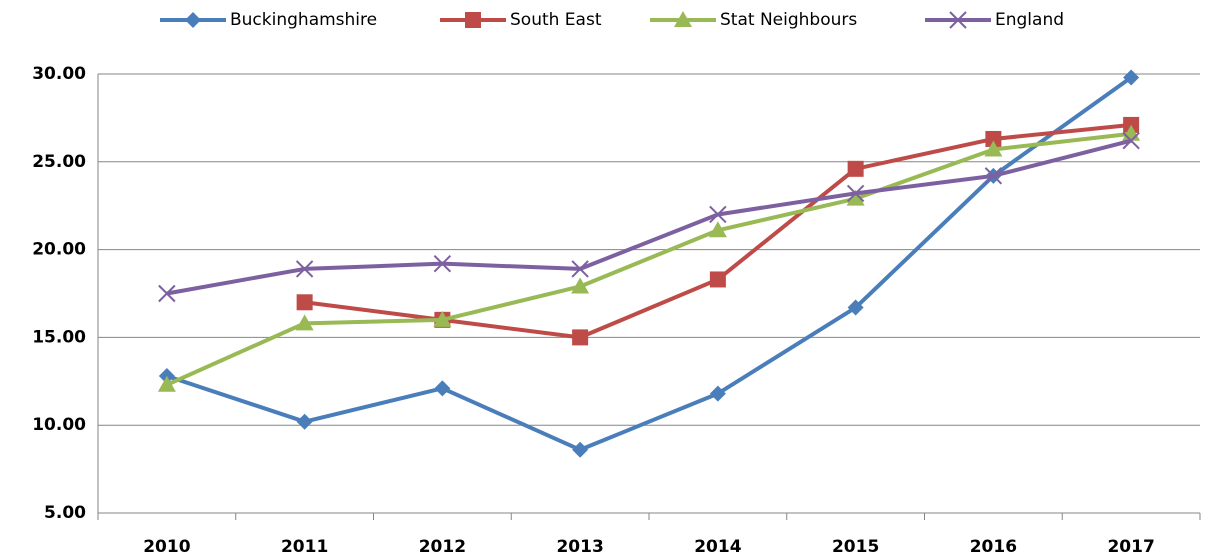  I want to click on y-tick-label: 15.00, so click(59, 337).